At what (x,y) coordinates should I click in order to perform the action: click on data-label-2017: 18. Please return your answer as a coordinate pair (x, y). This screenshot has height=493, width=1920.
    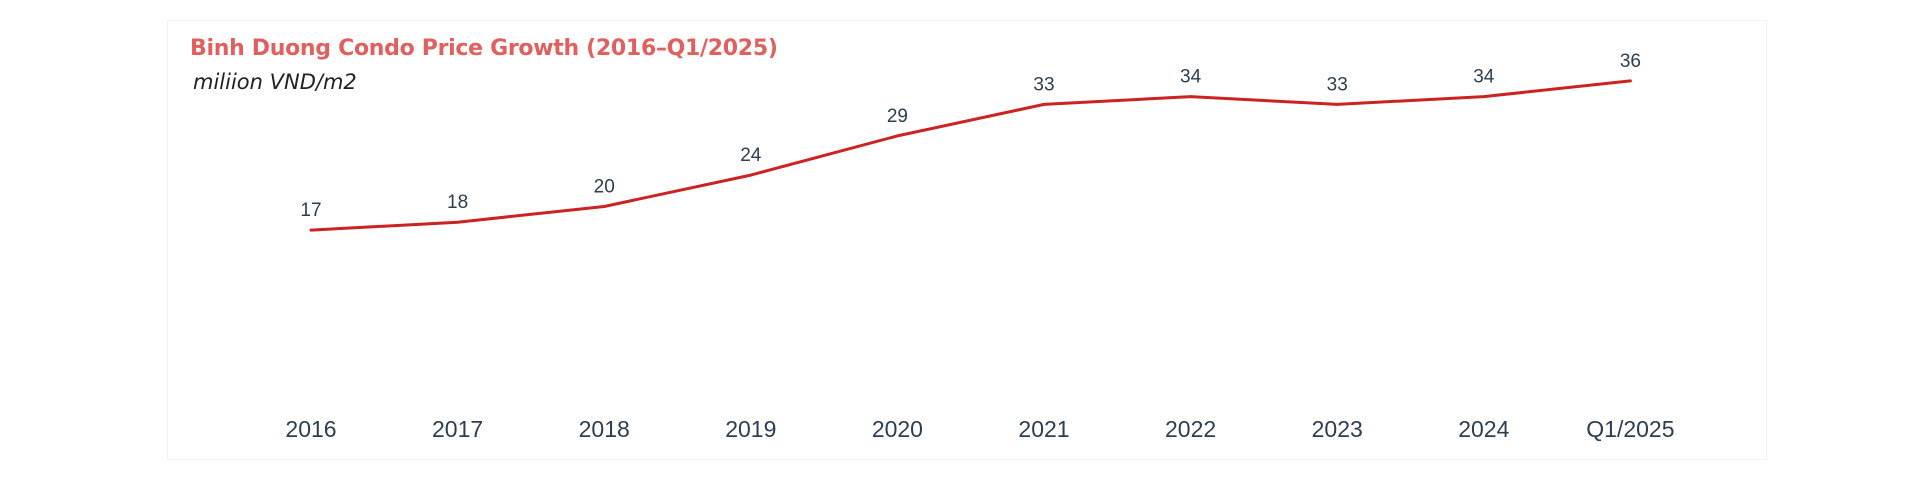
    Looking at the image, I should click on (457, 202).